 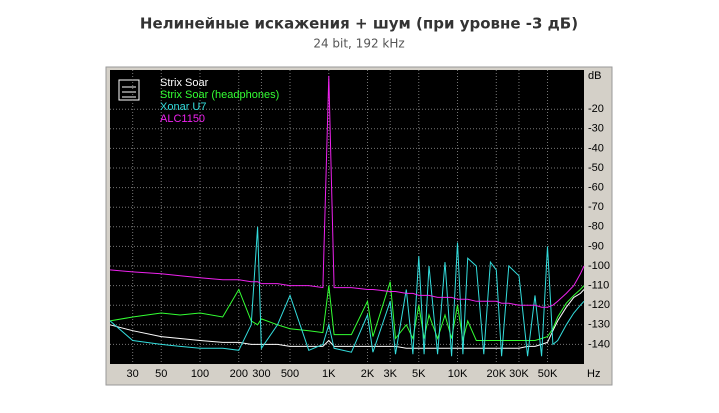 What do you see at coordinates (598, 286) in the screenshot?
I see `y-tick-label: -110` at bounding box center [598, 286].